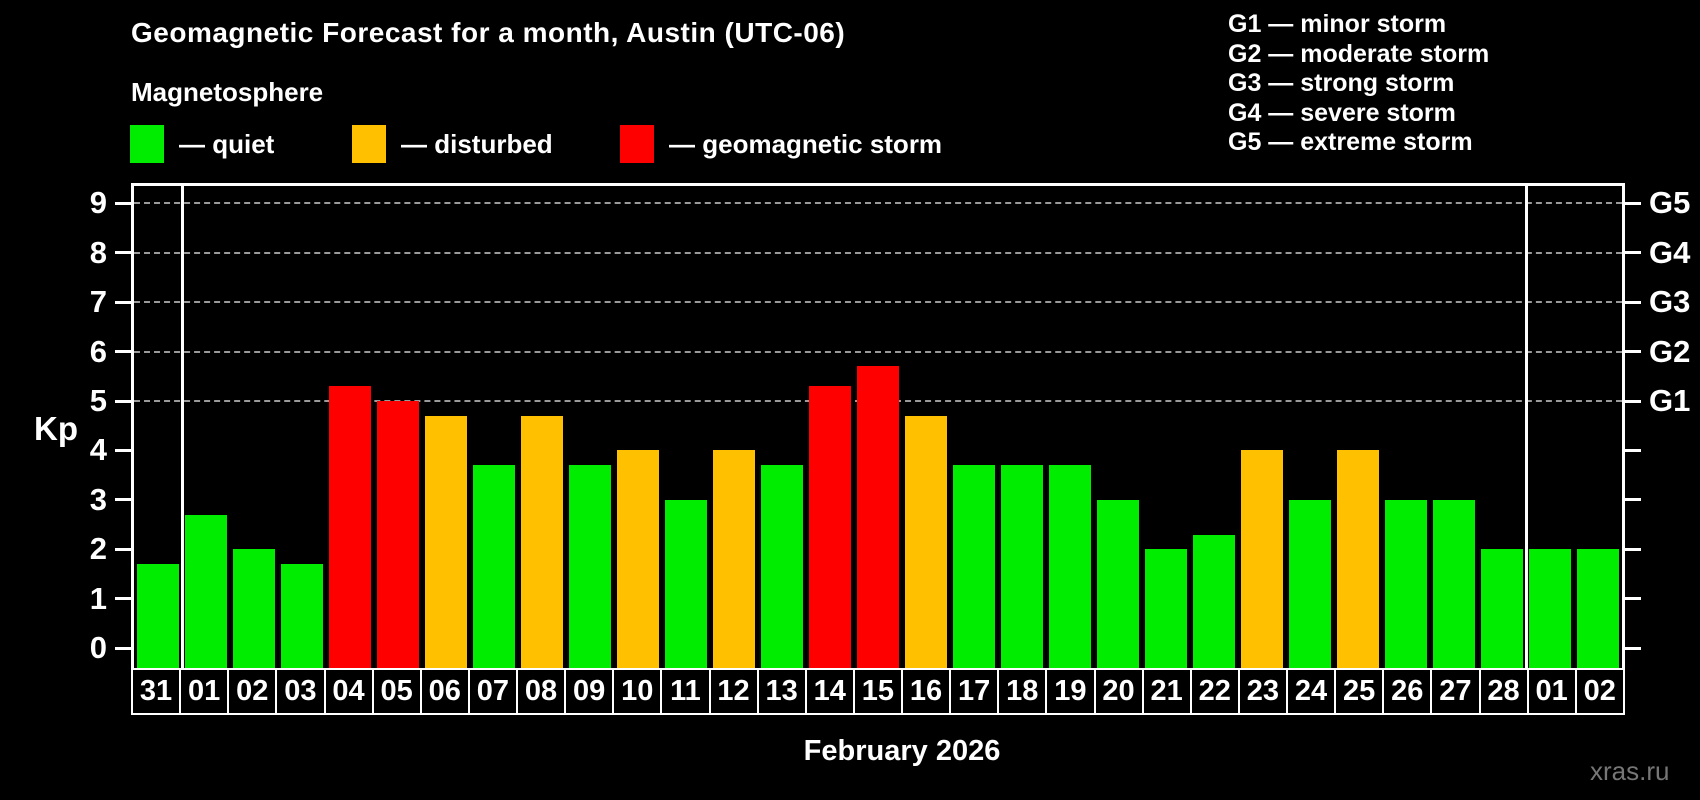  I want to click on day-label-04: 04, so click(350, 691).